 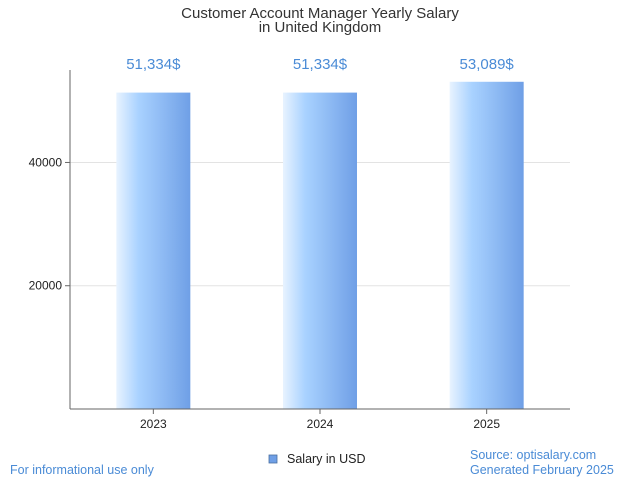 I want to click on y-tick-label: 20000, so click(x=46, y=286).